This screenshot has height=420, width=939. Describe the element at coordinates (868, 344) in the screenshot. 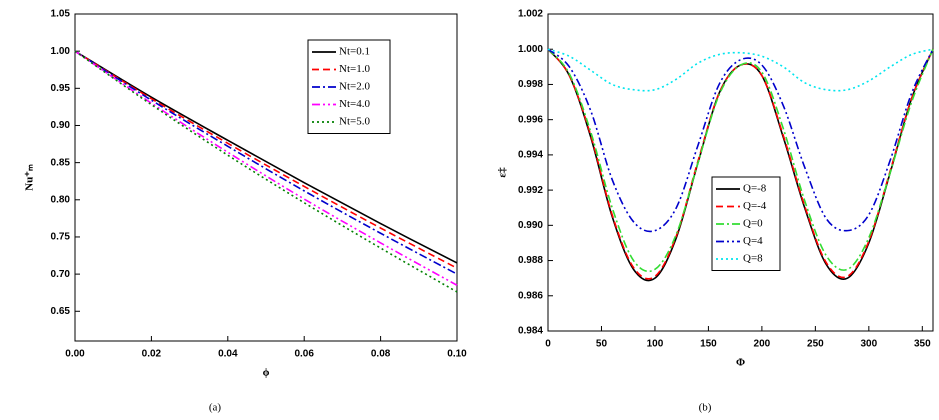

I see `x-tick-label: 300` at that location.